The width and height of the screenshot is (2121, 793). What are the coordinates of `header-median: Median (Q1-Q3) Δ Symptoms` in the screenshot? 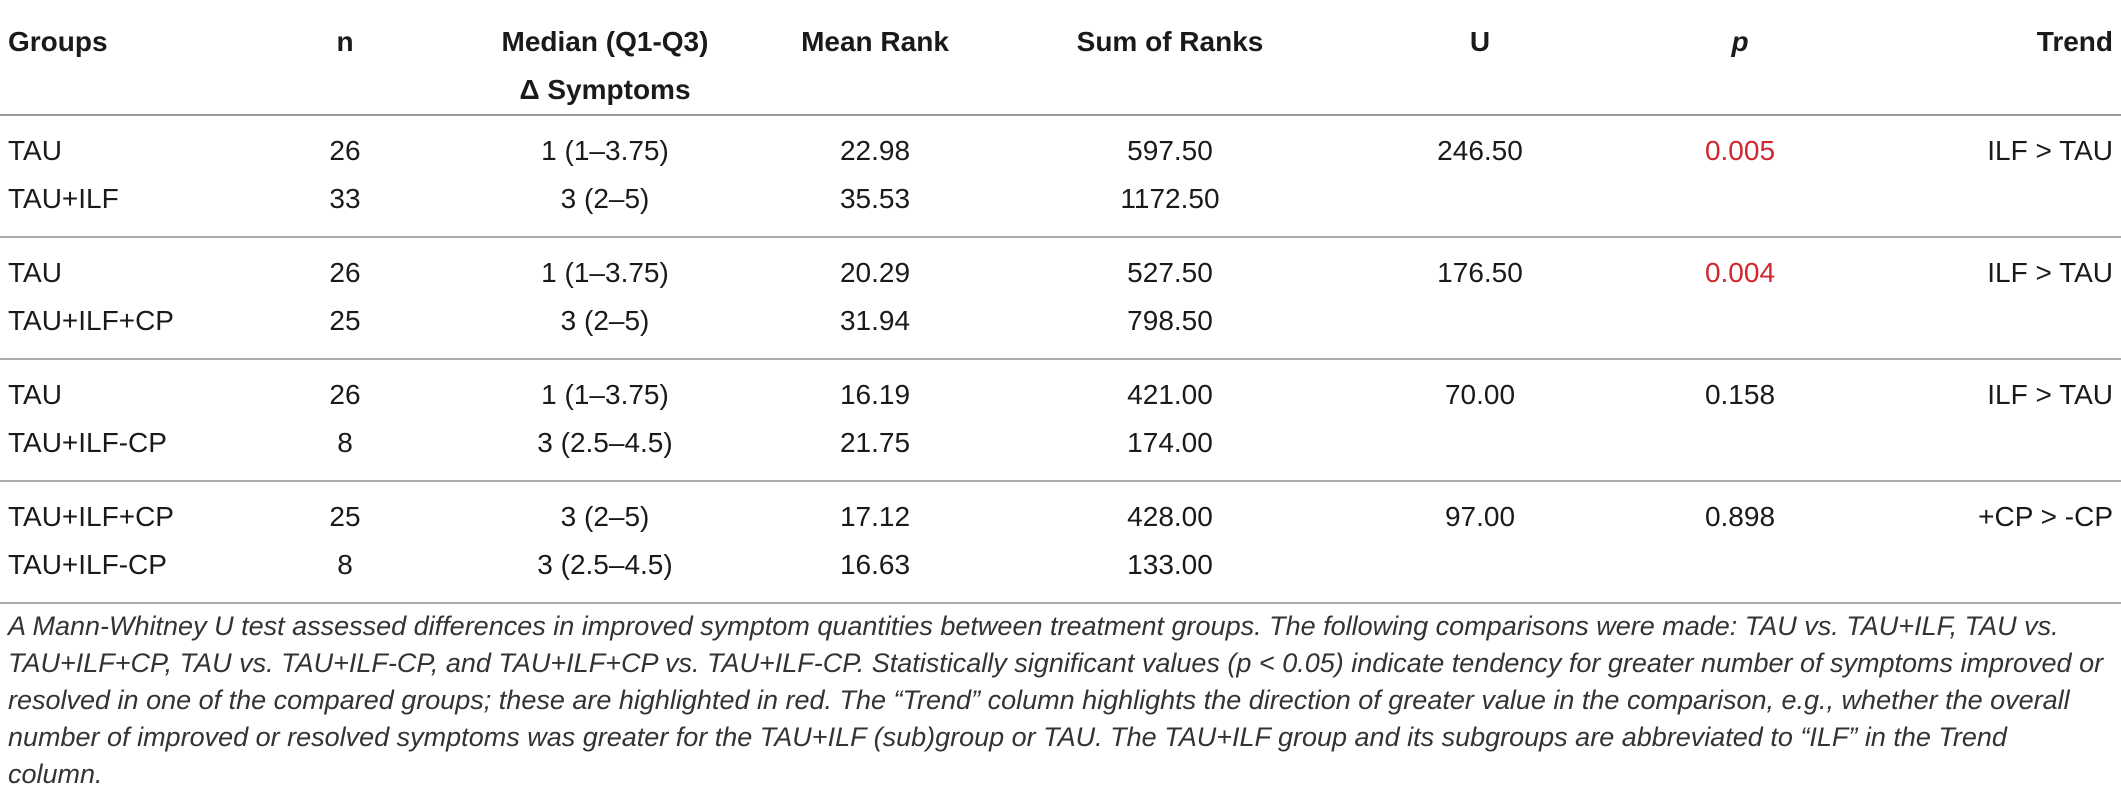 It's located at (605, 57).